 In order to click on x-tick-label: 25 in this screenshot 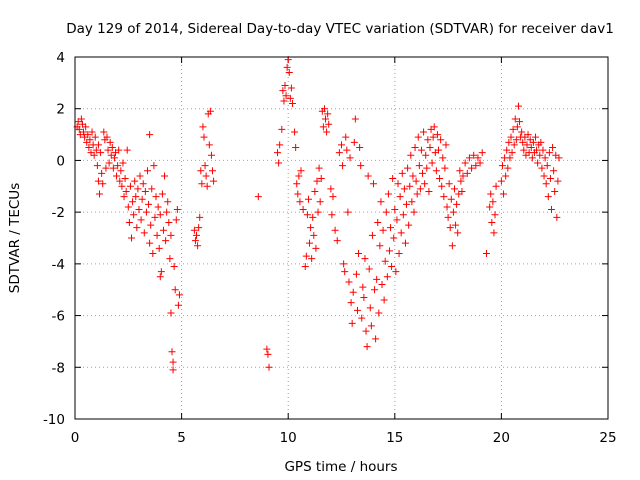, I will do `click(607, 438)`.